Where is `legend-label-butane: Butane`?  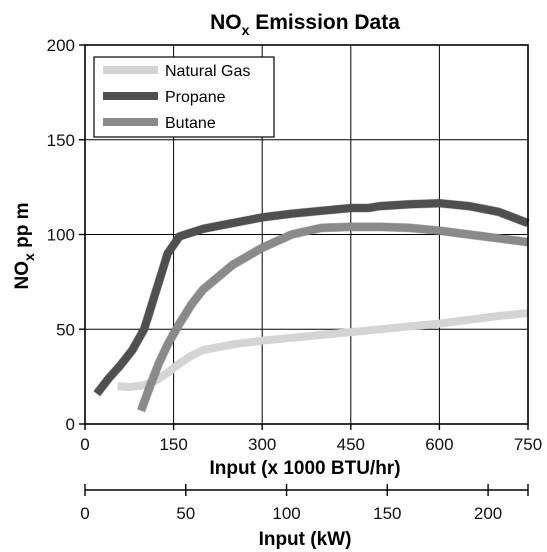 legend-label-butane: Butane is located at coordinates (190, 123).